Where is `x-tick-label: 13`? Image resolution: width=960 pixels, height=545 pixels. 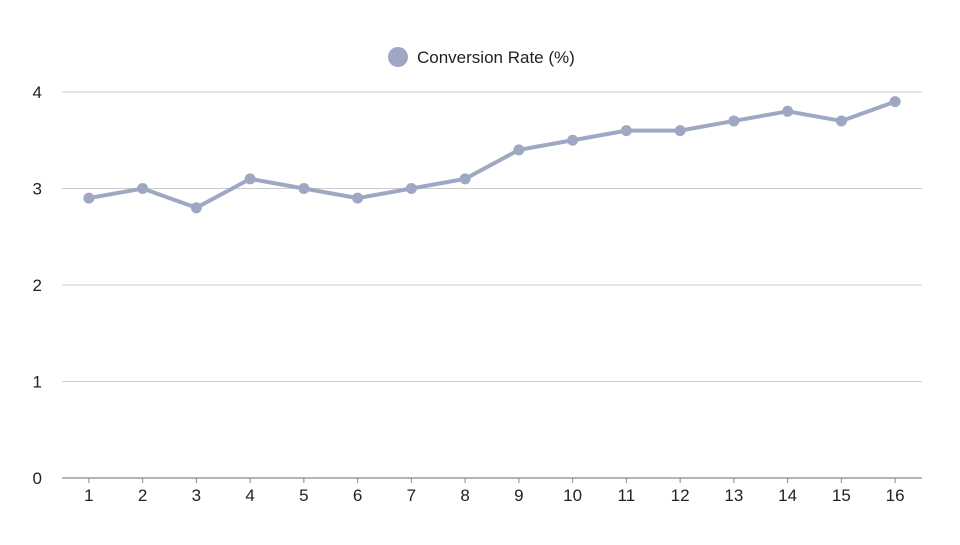
x-tick-label: 13 is located at coordinates (733, 495).